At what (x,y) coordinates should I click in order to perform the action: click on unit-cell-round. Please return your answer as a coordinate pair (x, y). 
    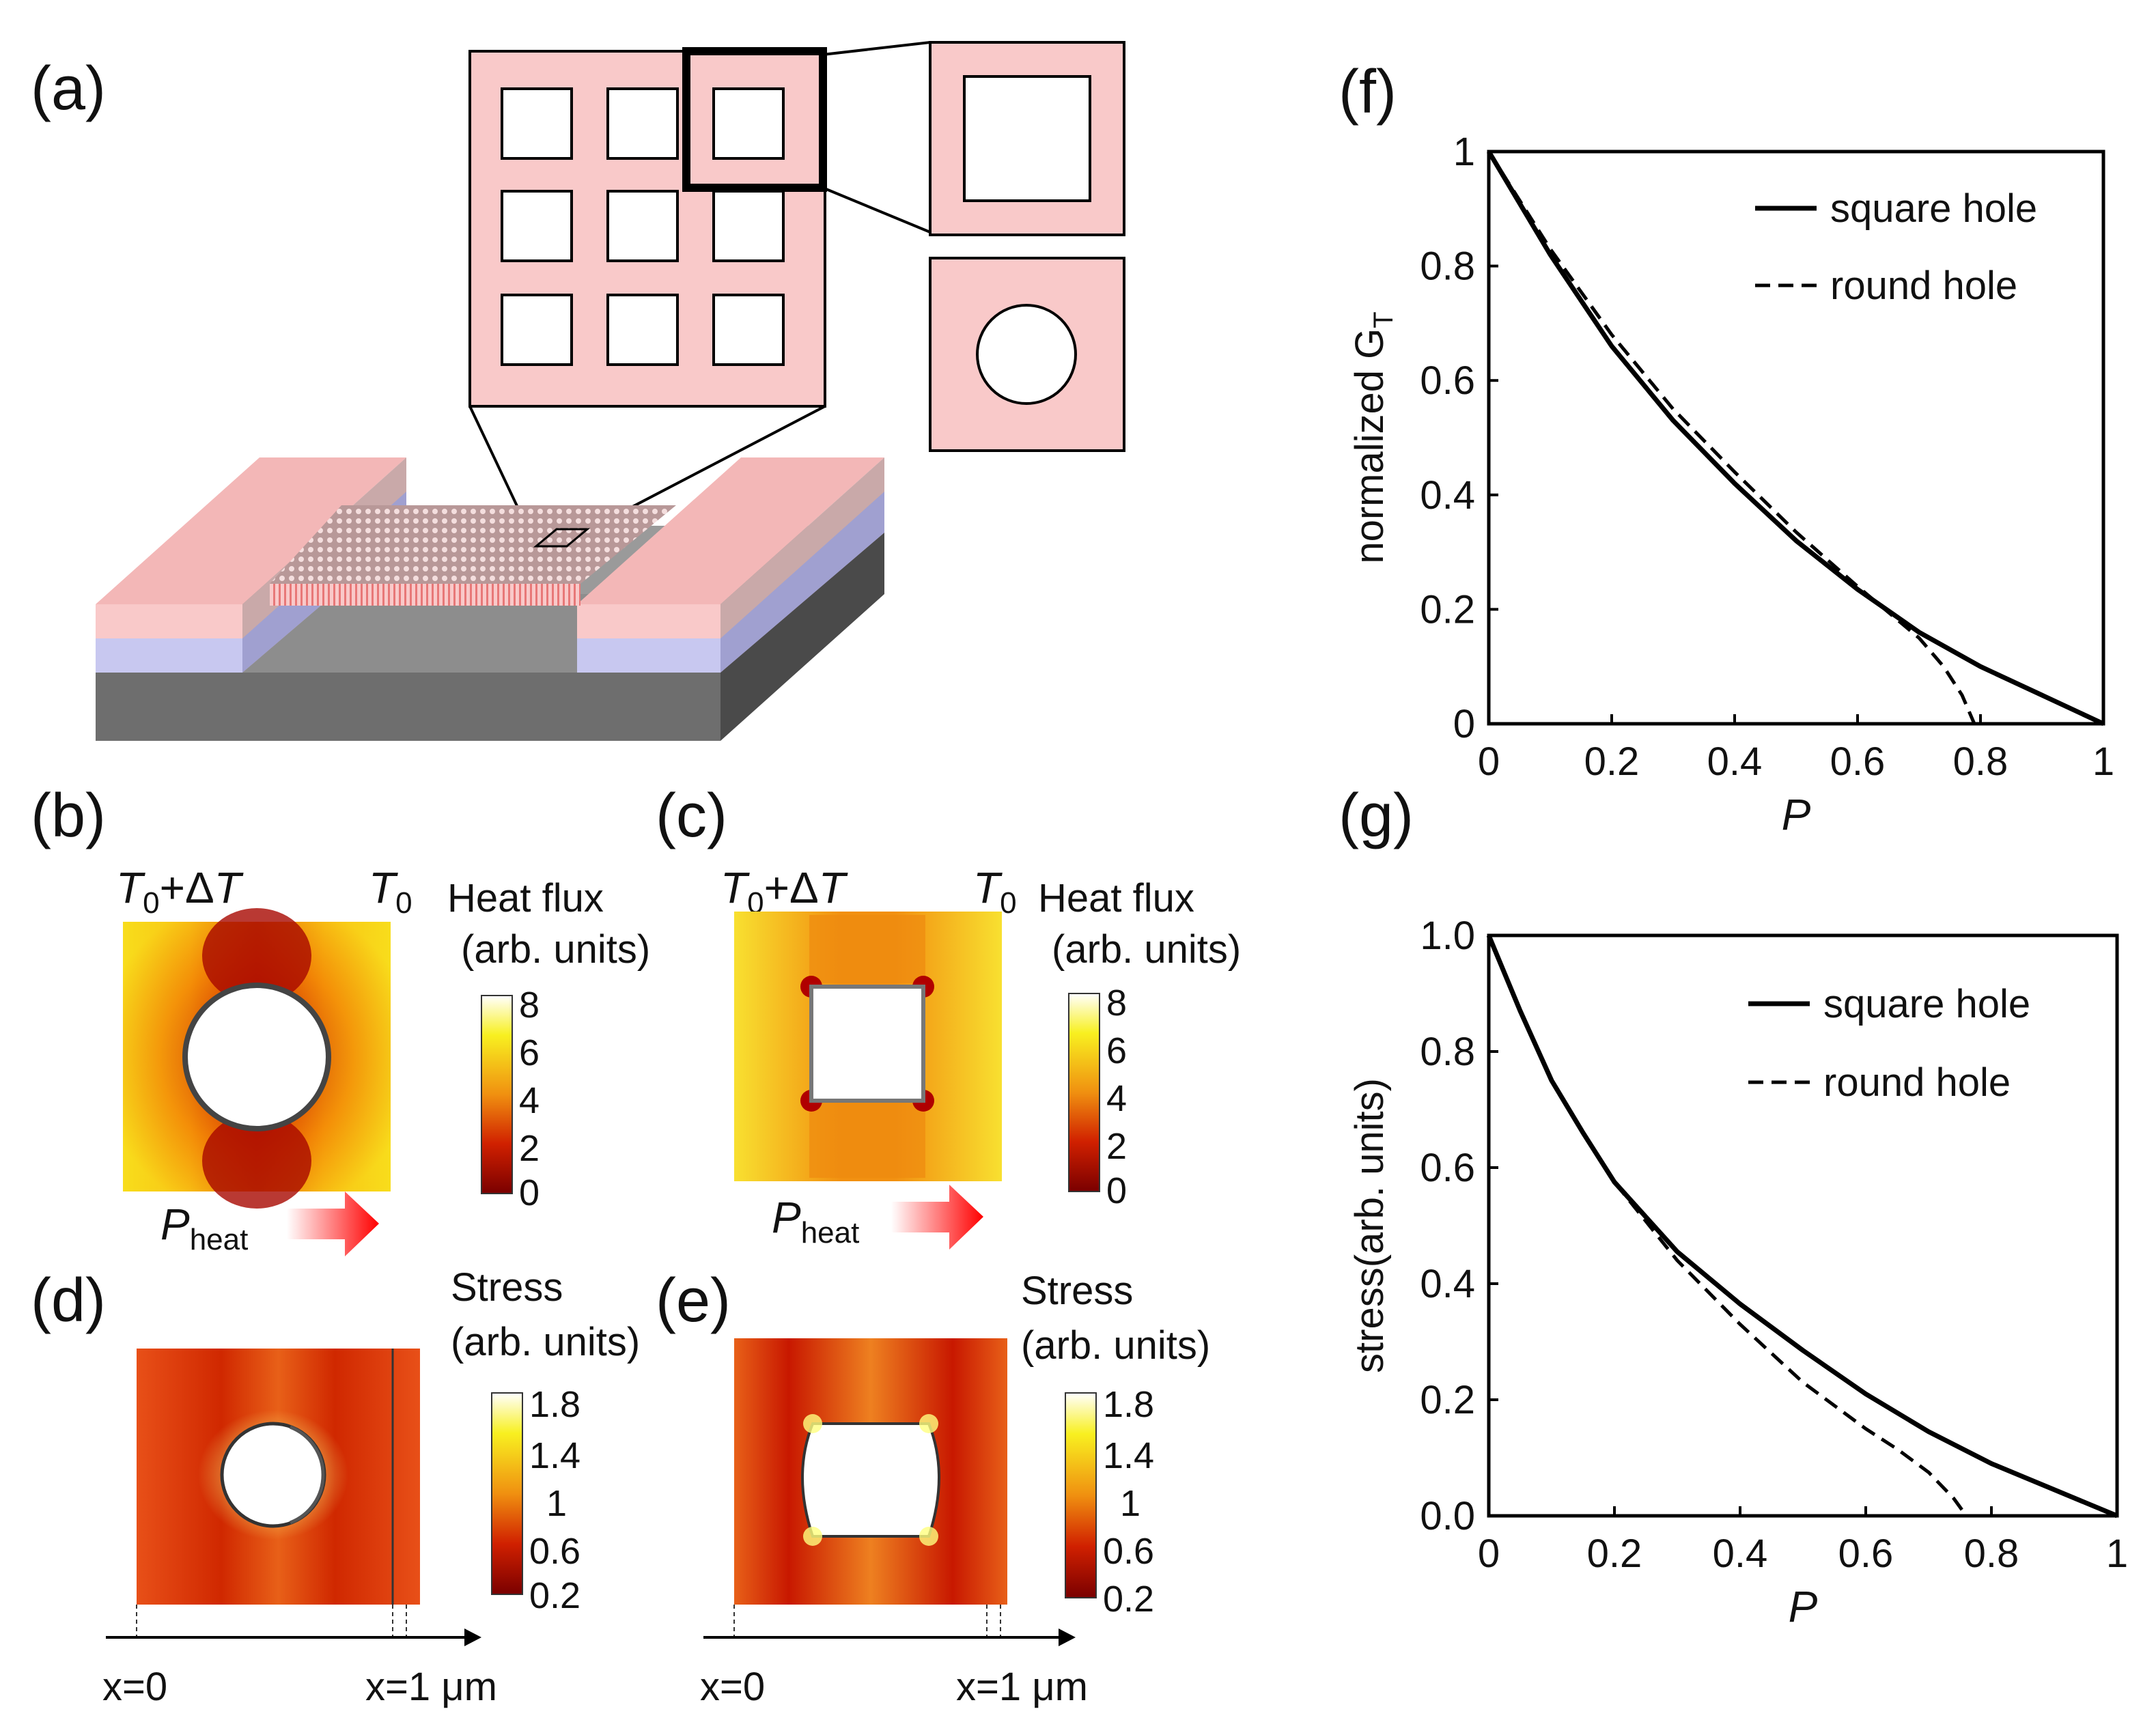
    Looking at the image, I should click on (1027, 354).